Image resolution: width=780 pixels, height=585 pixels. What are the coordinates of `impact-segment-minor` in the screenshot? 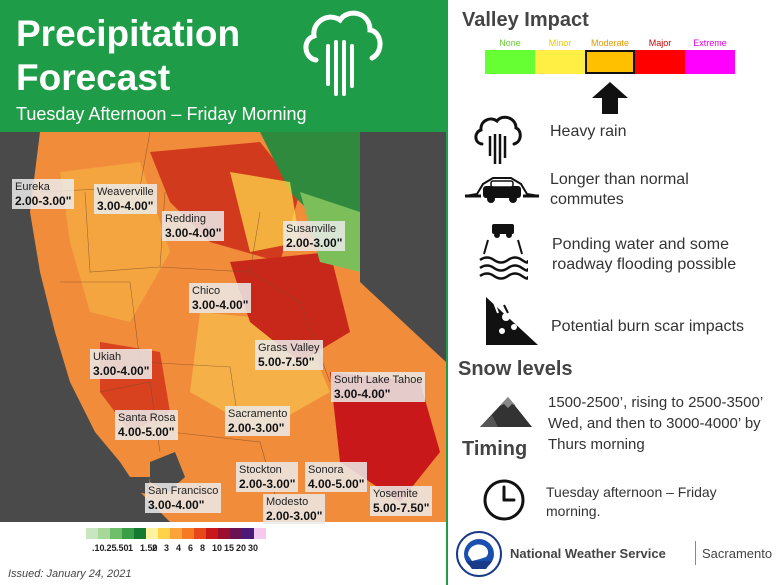 It's located at (560, 62).